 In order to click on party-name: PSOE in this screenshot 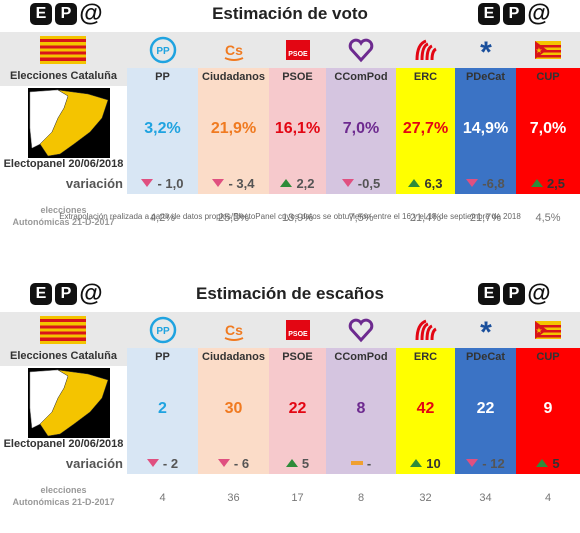, I will do `click(297, 77)`.